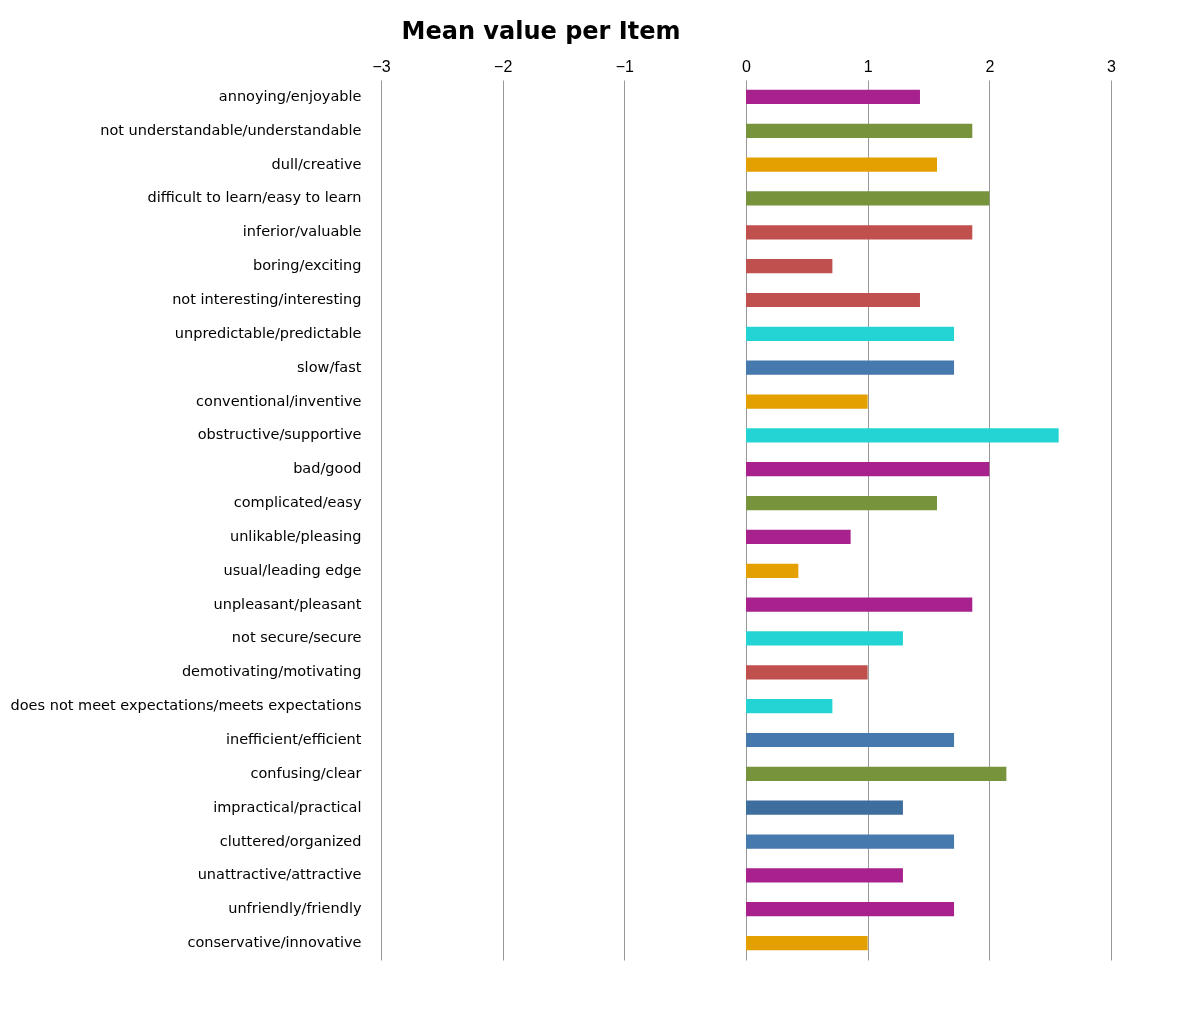  I want to click on y-tick-label: usual/leading edge, so click(292, 569).